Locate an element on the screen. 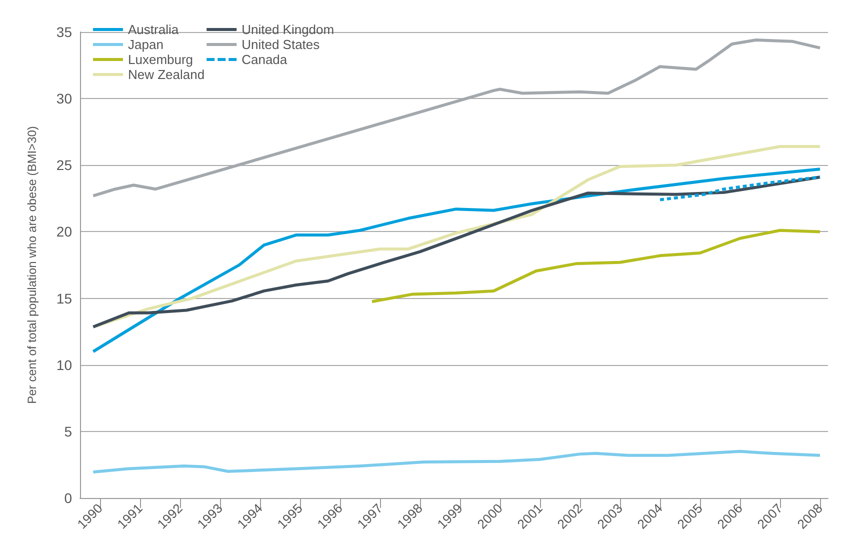  y-tick-label: 35 is located at coordinates (64, 32).